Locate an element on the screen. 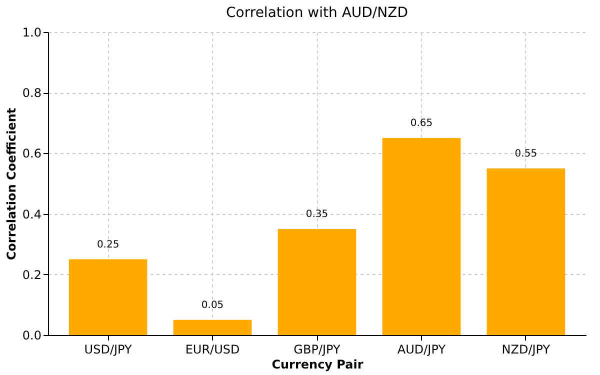  data-label: 0.65 is located at coordinates (421, 124).